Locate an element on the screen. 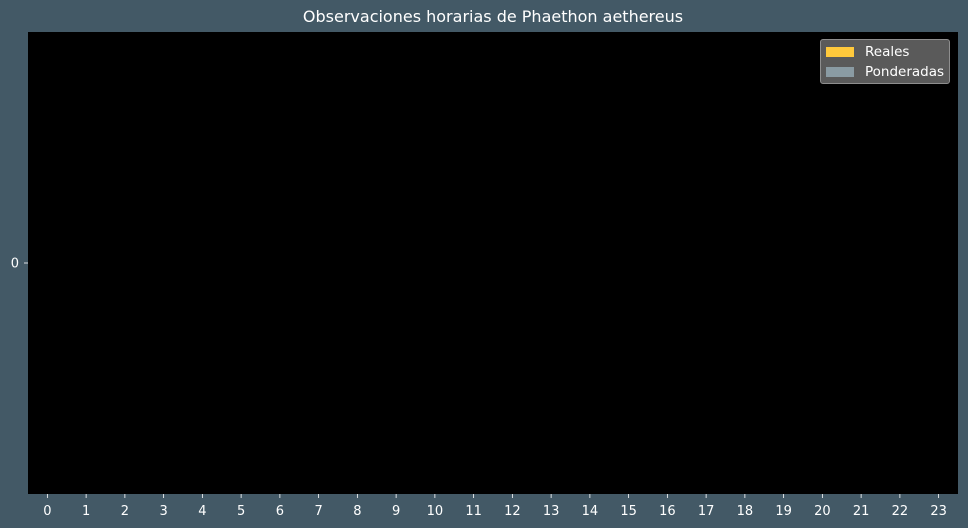  legend: Reales Ponderadas is located at coordinates (885, 61).